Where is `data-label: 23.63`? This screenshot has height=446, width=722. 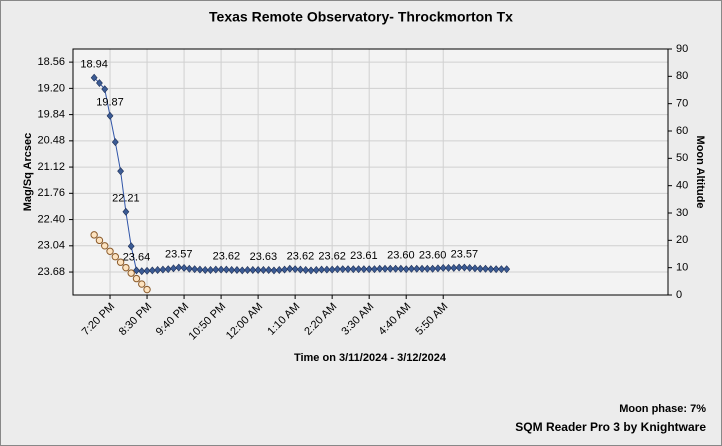 data-label: 23.63 is located at coordinates (264, 257).